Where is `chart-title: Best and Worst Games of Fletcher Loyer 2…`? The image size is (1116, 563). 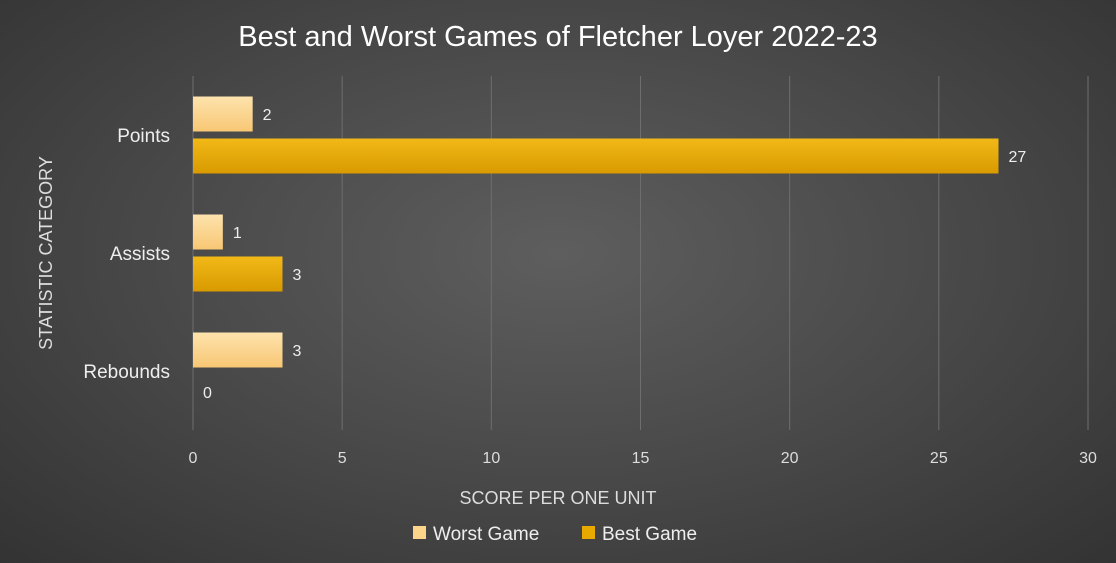
chart-title: Best and Worst Games of Fletcher Loyer 2… is located at coordinates (557, 37).